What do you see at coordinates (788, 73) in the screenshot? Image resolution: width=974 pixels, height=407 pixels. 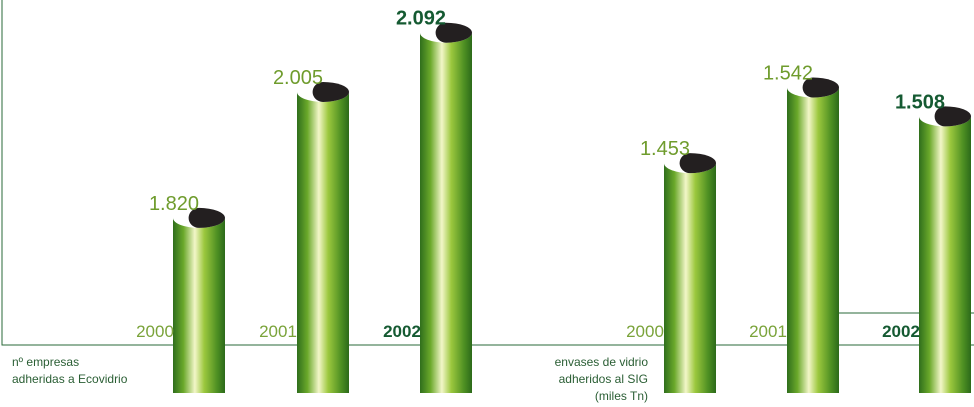 I see `value-label: 1.542` at bounding box center [788, 73].